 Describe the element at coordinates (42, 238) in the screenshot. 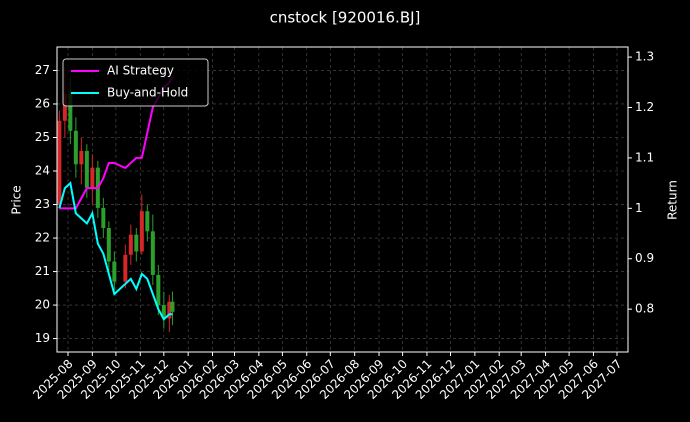

I see `y-tick-label: 22` at that location.